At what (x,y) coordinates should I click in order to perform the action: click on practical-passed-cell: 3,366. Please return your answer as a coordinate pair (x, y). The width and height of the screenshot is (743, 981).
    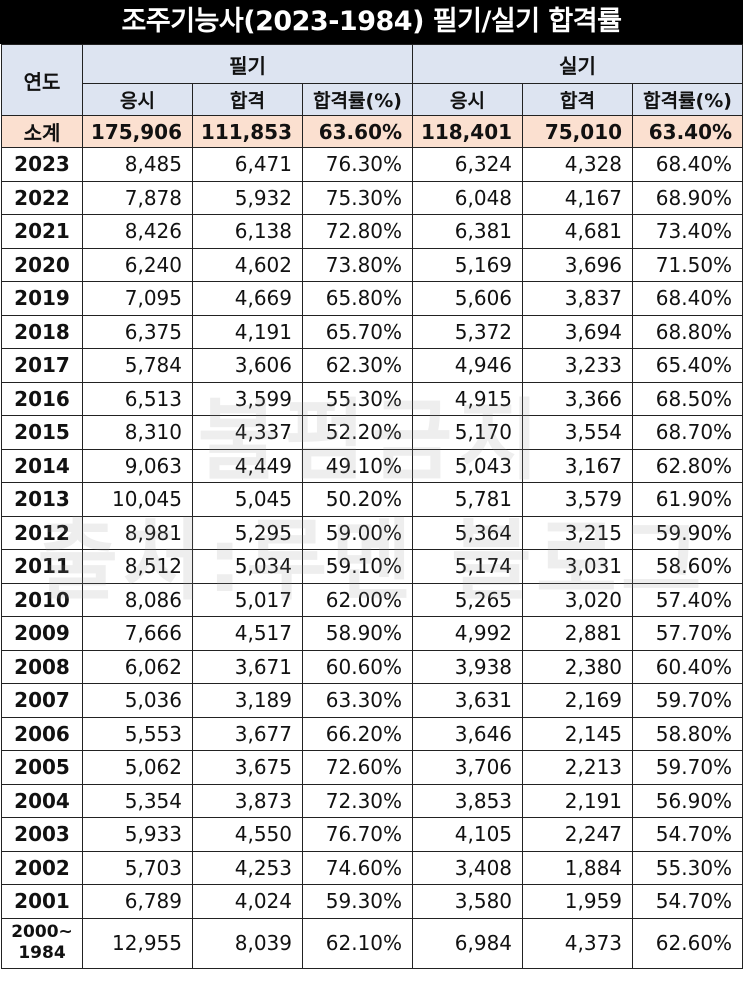
    Looking at the image, I should click on (578, 398).